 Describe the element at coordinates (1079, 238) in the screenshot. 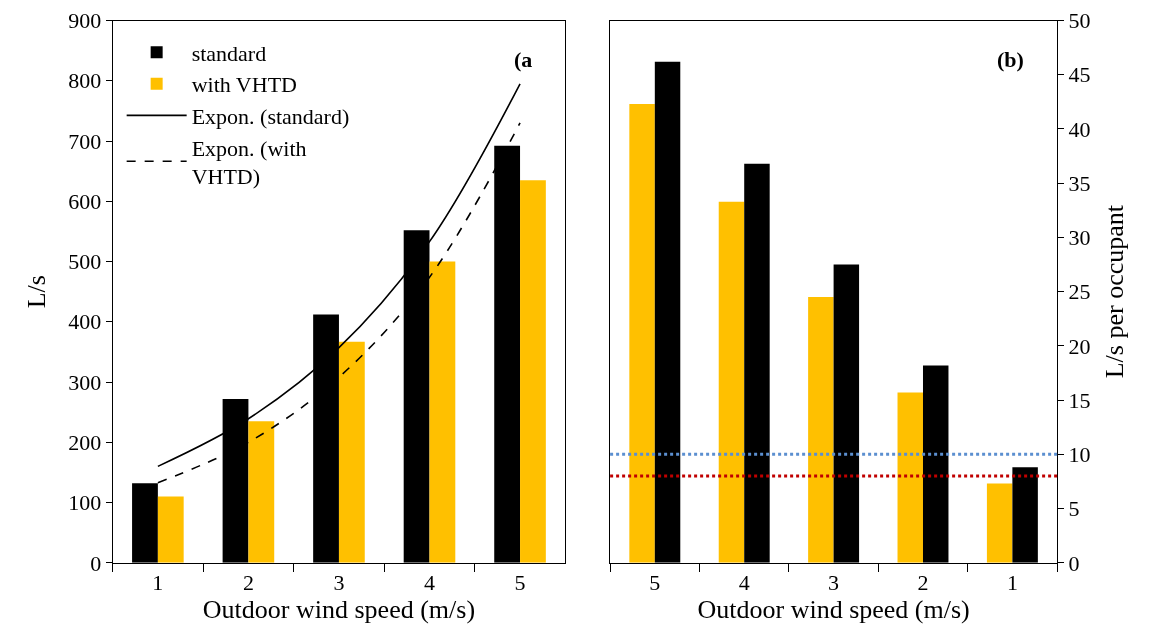

I see `y2-tick-label: 30` at that location.